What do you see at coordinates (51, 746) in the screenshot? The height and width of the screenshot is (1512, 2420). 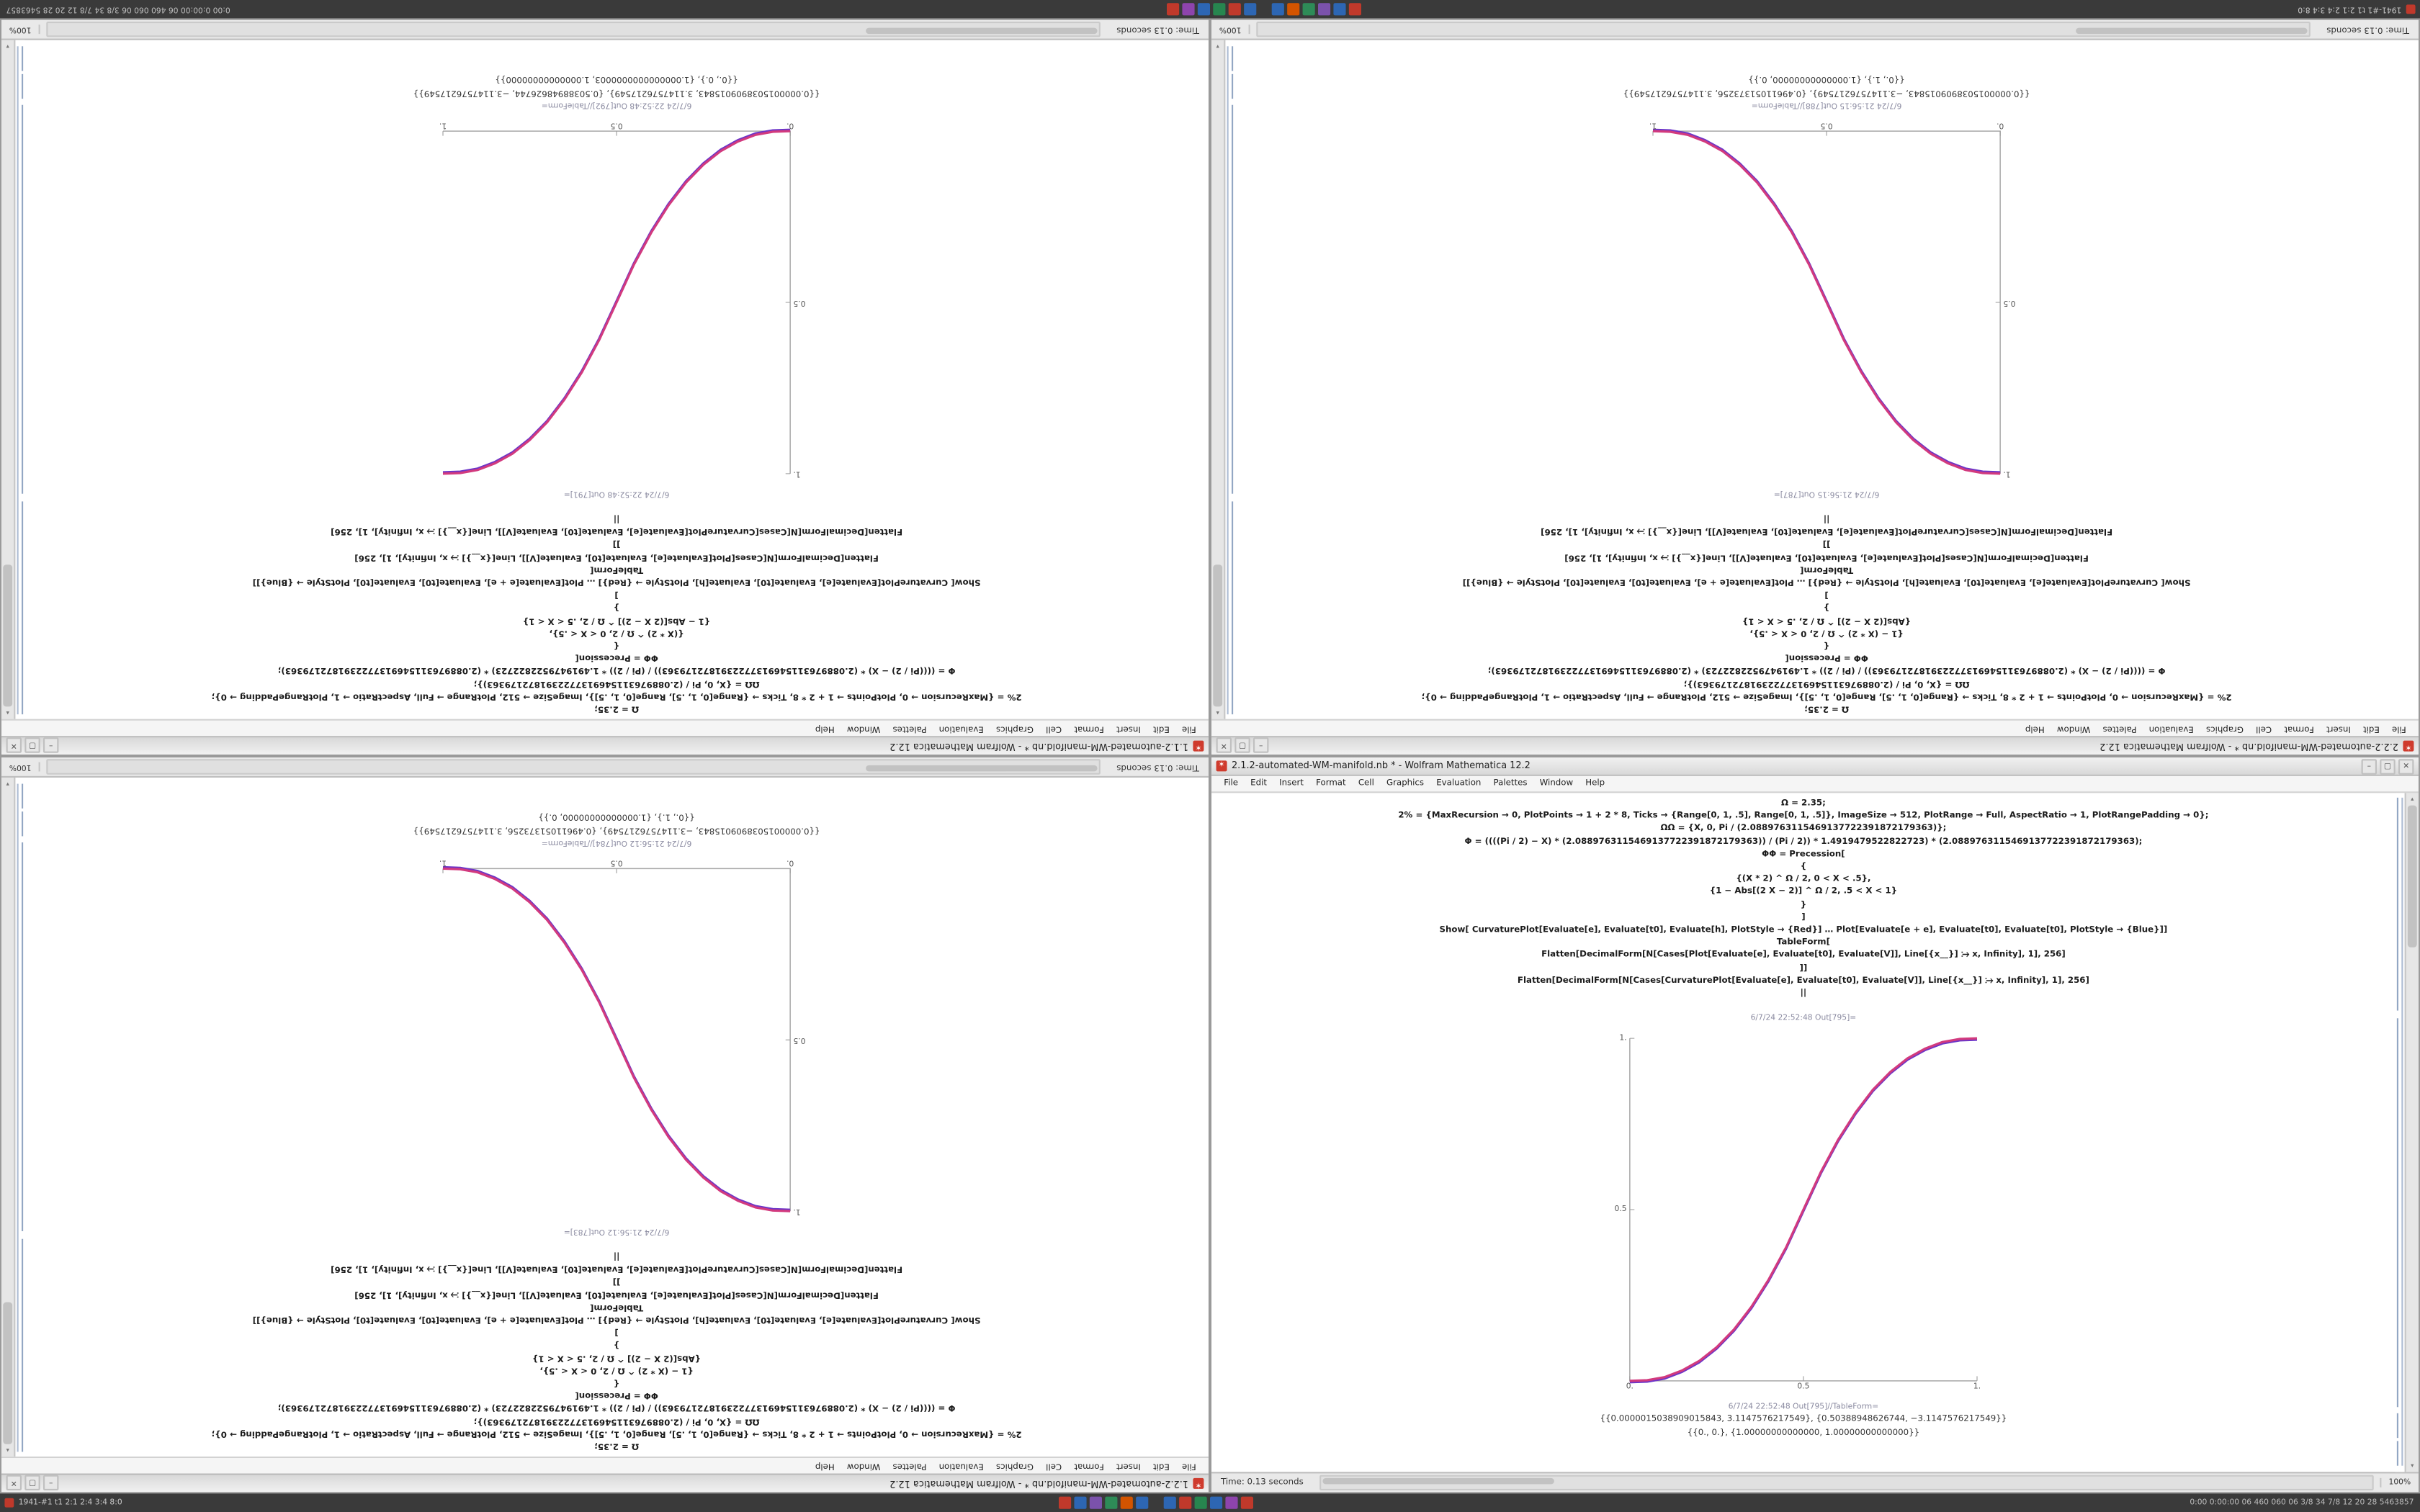 I see `minimize-button: –` at bounding box center [51, 746].